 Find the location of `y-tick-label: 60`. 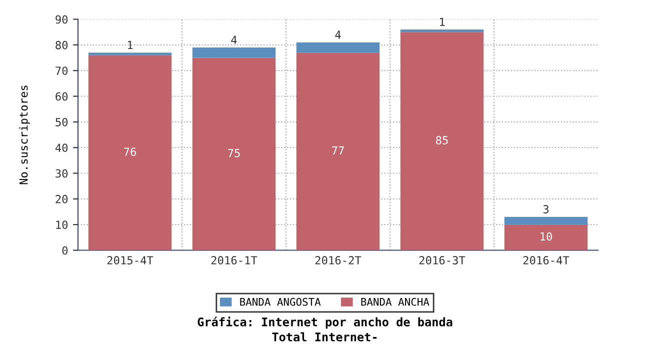

y-tick-label: 60 is located at coordinates (62, 96).